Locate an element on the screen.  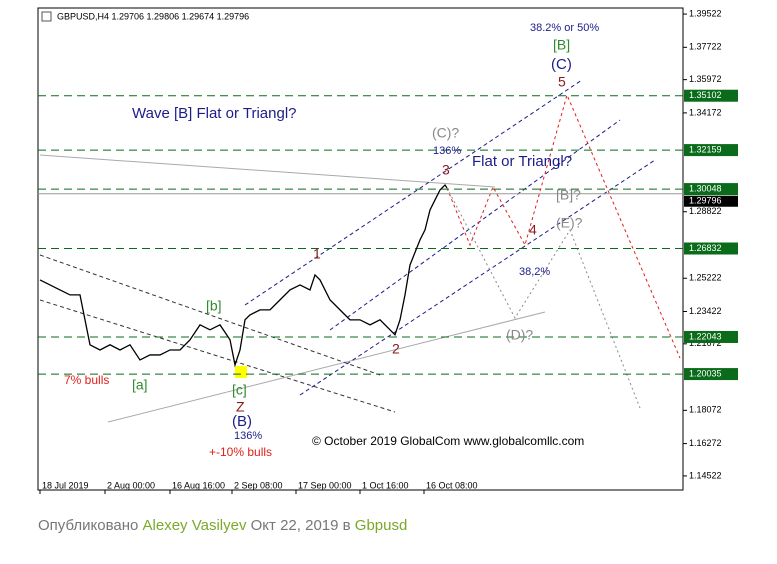
annotation: [b] is located at coordinates (214, 306).